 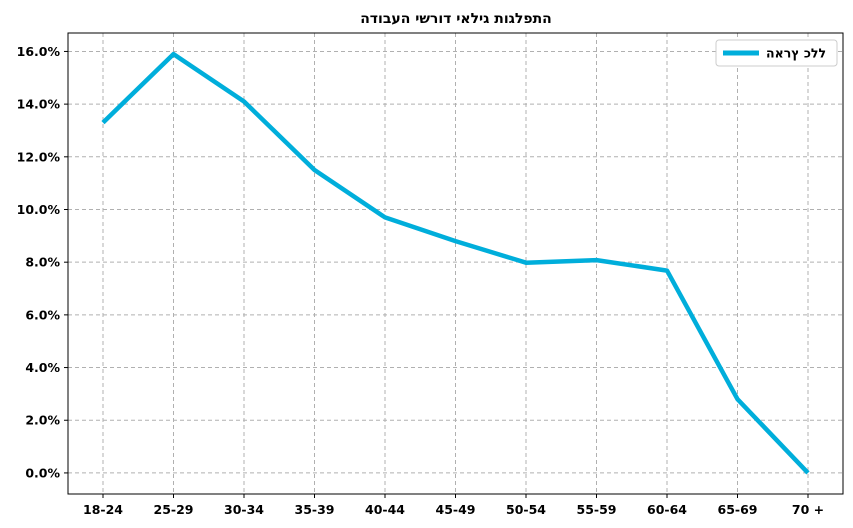 I want to click on y-tick-label: 8.0%, so click(x=42, y=262).